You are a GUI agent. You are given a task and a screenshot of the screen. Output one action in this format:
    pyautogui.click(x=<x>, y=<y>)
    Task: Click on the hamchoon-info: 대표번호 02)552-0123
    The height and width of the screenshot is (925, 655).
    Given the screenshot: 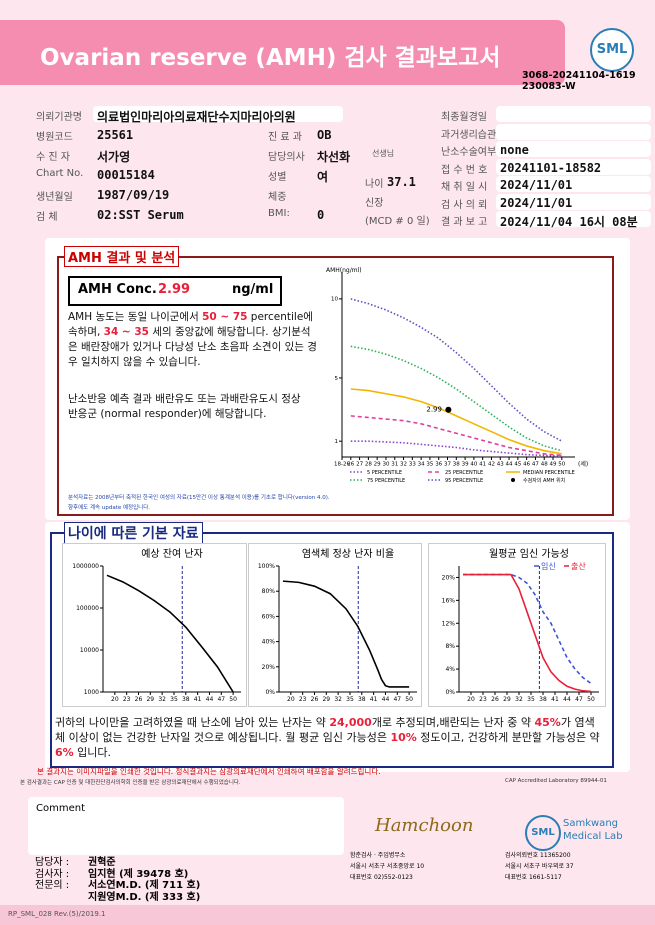 What is the action you would take?
    pyautogui.click(x=381, y=877)
    